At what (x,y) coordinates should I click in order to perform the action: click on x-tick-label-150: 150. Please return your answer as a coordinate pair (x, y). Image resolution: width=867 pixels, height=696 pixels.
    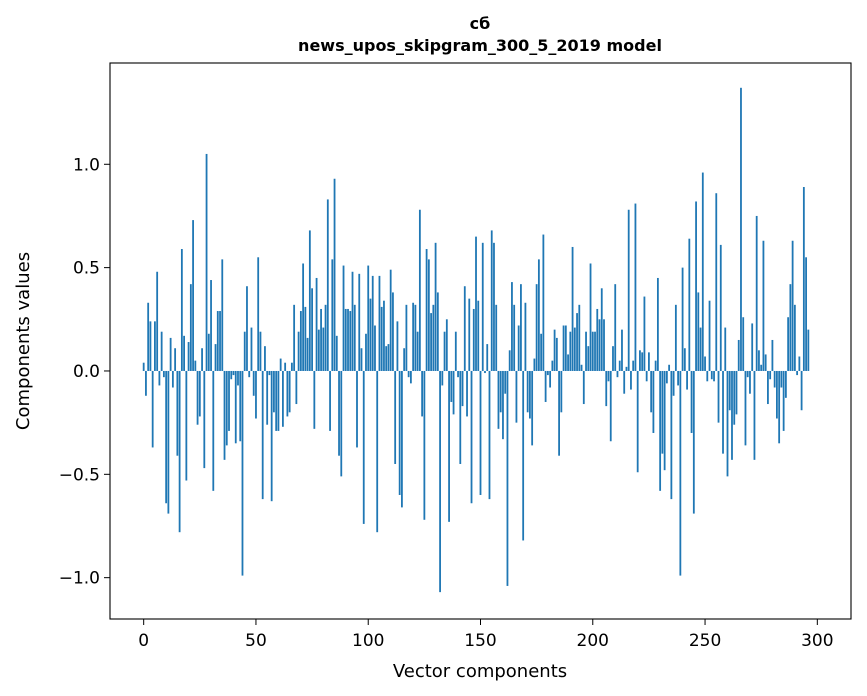
    Looking at the image, I should click on (480, 641).